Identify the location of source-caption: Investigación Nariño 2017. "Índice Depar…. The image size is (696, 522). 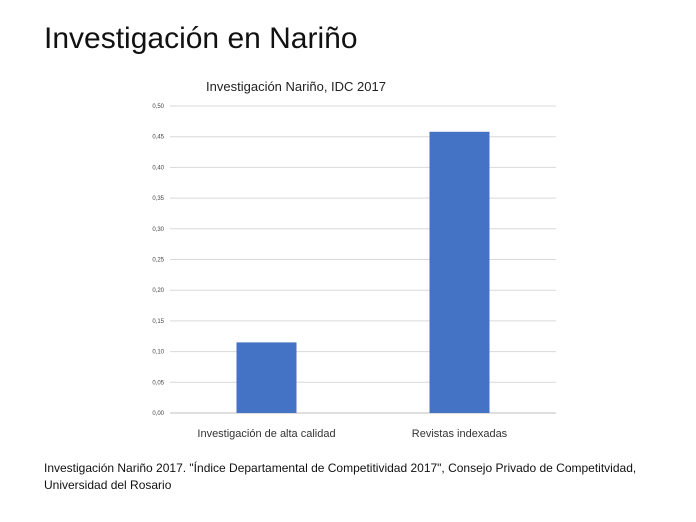
(354, 477).